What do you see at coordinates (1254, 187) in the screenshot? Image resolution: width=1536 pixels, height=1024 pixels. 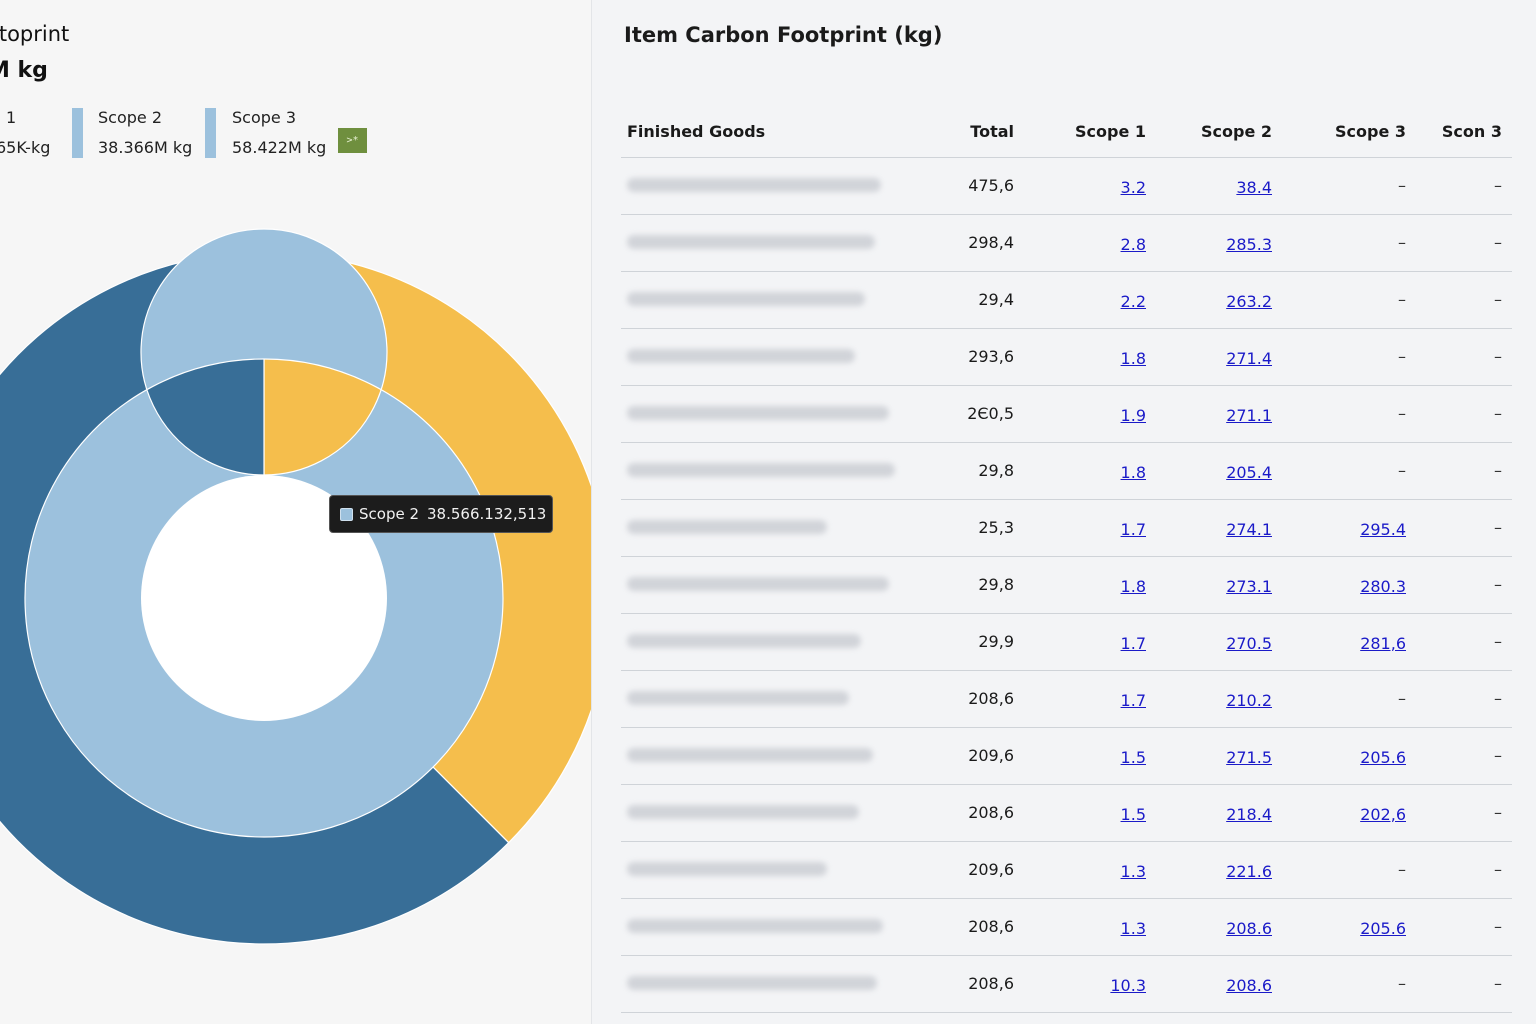 I see `cell-scope-2-link: 38.4` at bounding box center [1254, 187].